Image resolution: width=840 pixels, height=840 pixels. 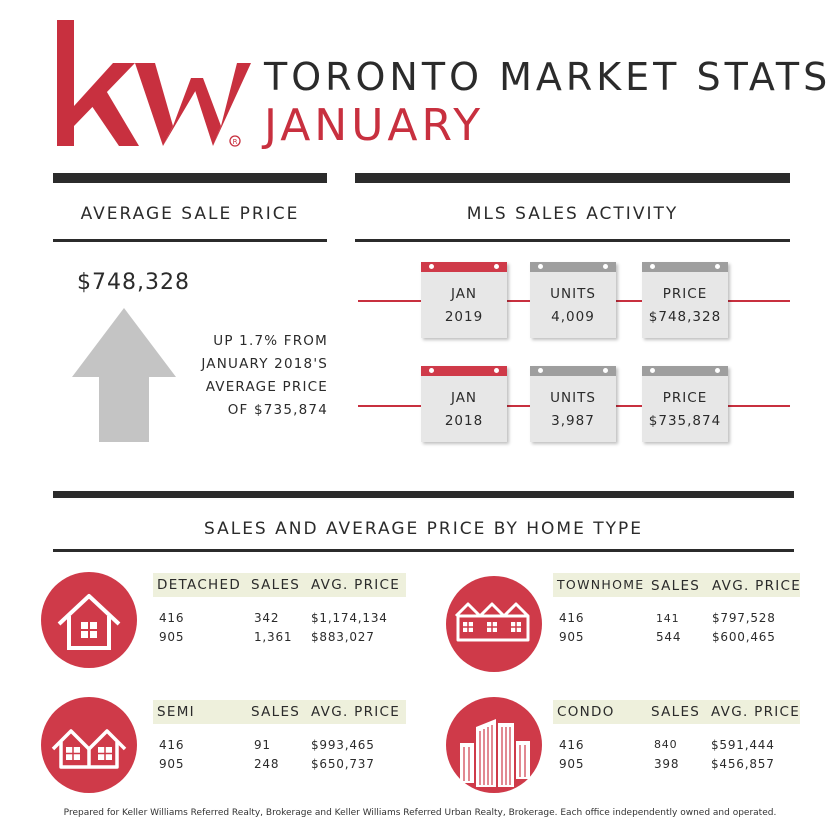 I want to click on calendar-value: $735,874, so click(x=685, y=421).